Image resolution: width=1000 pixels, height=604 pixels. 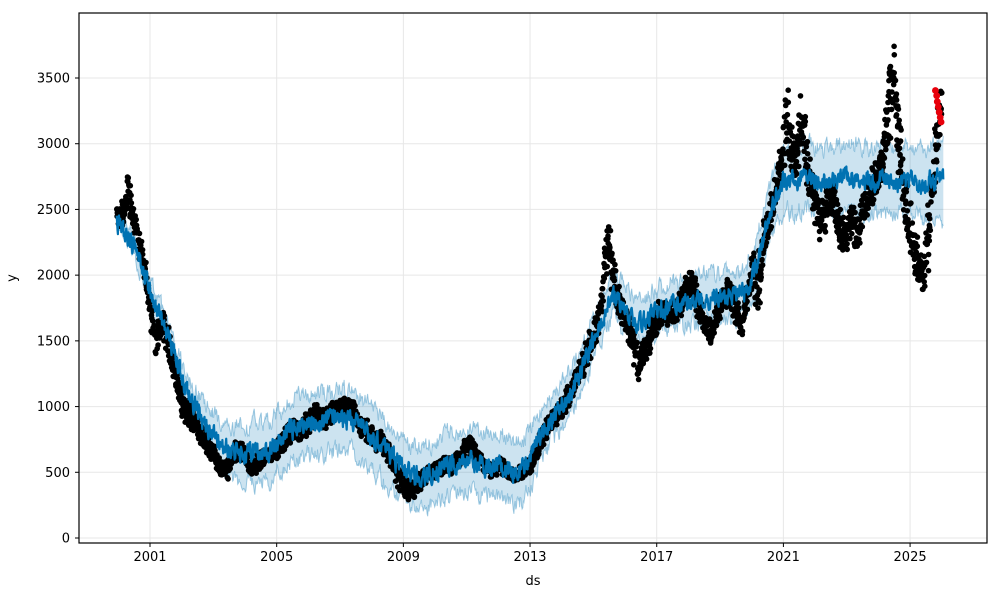 I want to click on y-tick-label: 1000, so click(x=53, y=407).